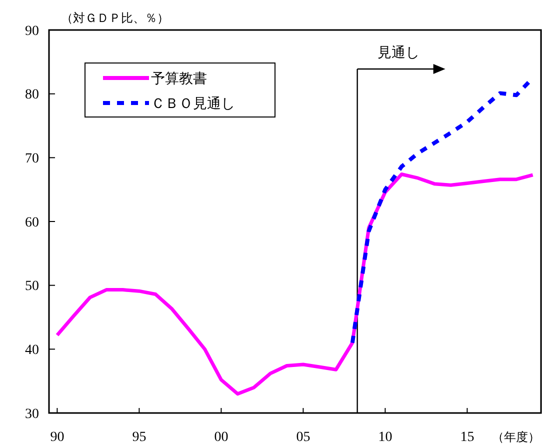 This screenshot has width=542, height=448. I want to click on x-tick-label: 10, so click(385, 437).